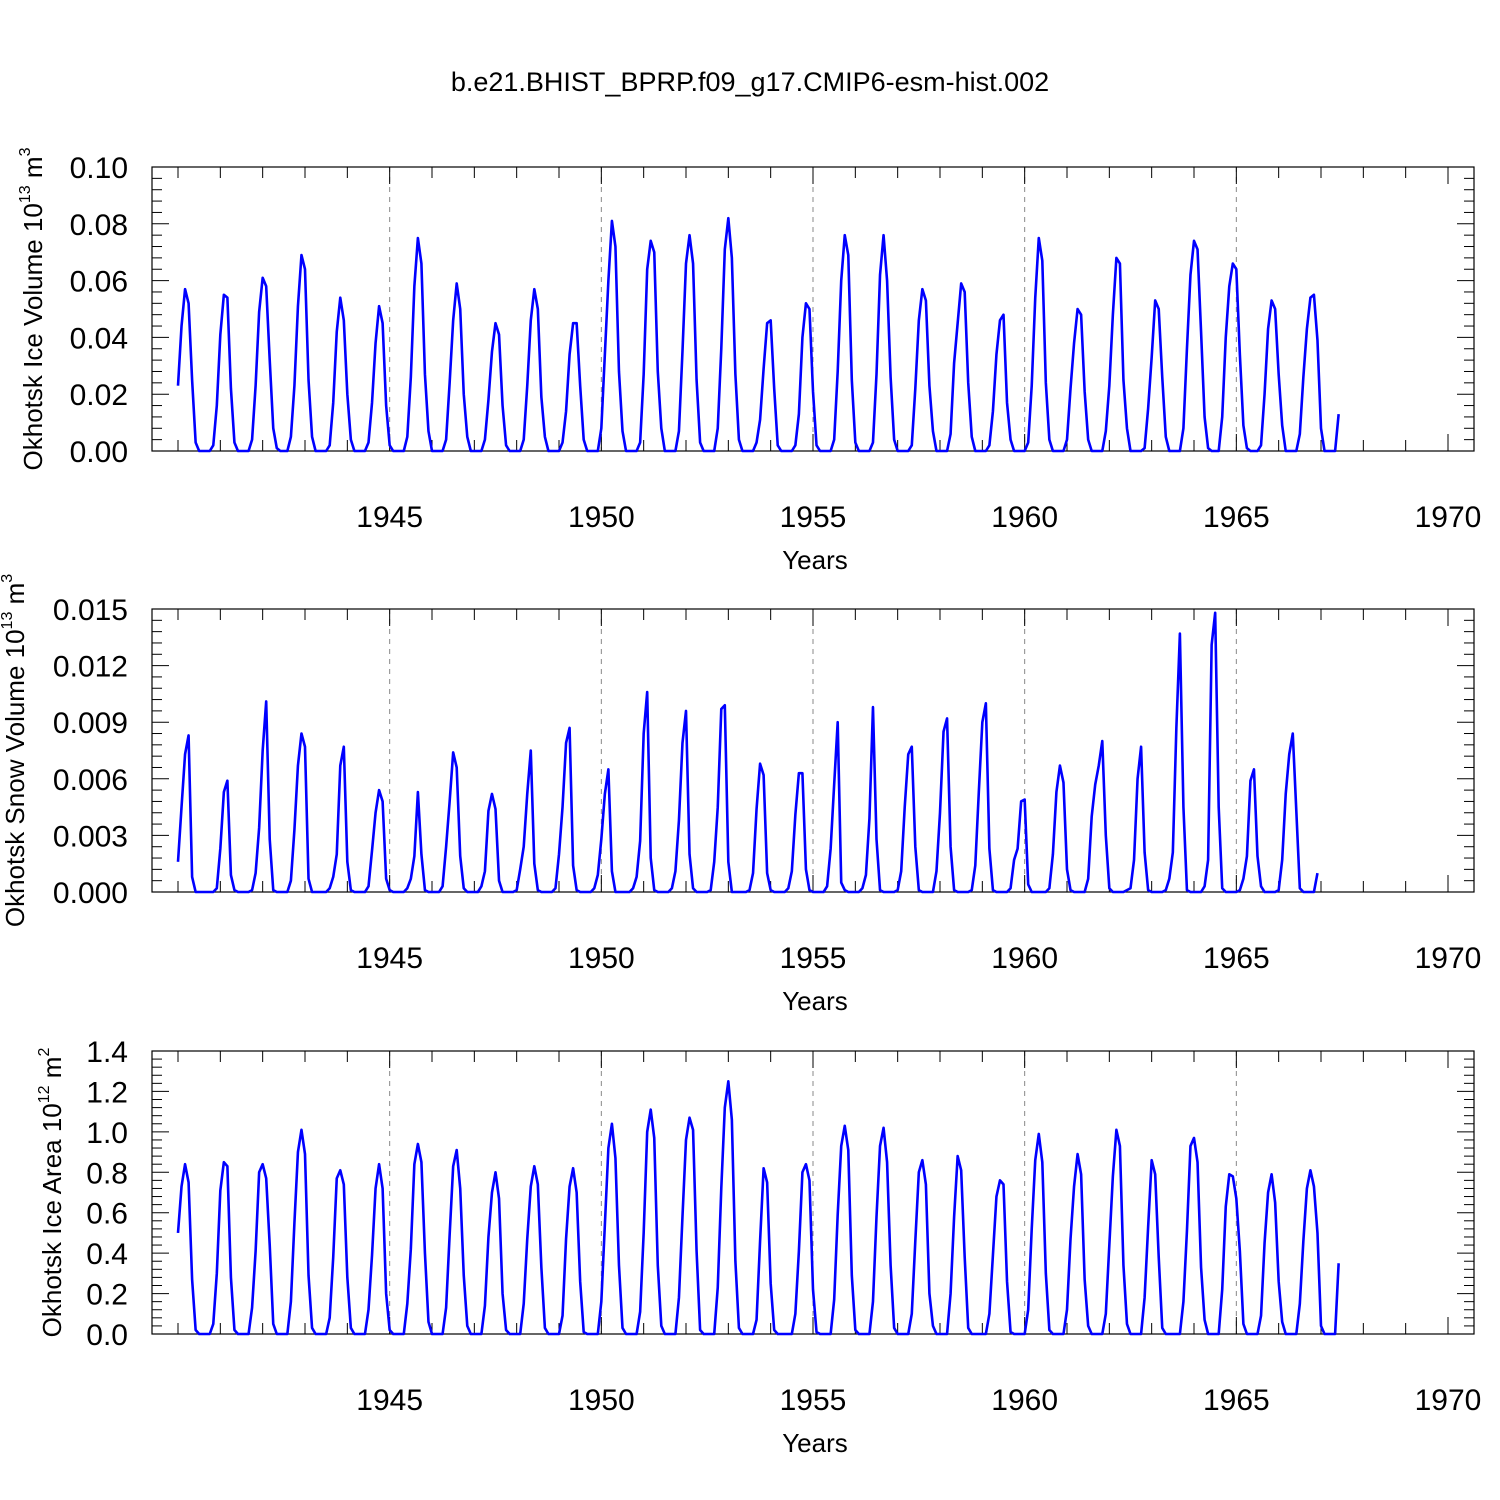 The width and height of the screenshot is (1500, 1500). What do you see at coordinates (107, 1173) in the screenshot?
I see `y-tick-label: 0.8` at bounding box center [107, 1173].